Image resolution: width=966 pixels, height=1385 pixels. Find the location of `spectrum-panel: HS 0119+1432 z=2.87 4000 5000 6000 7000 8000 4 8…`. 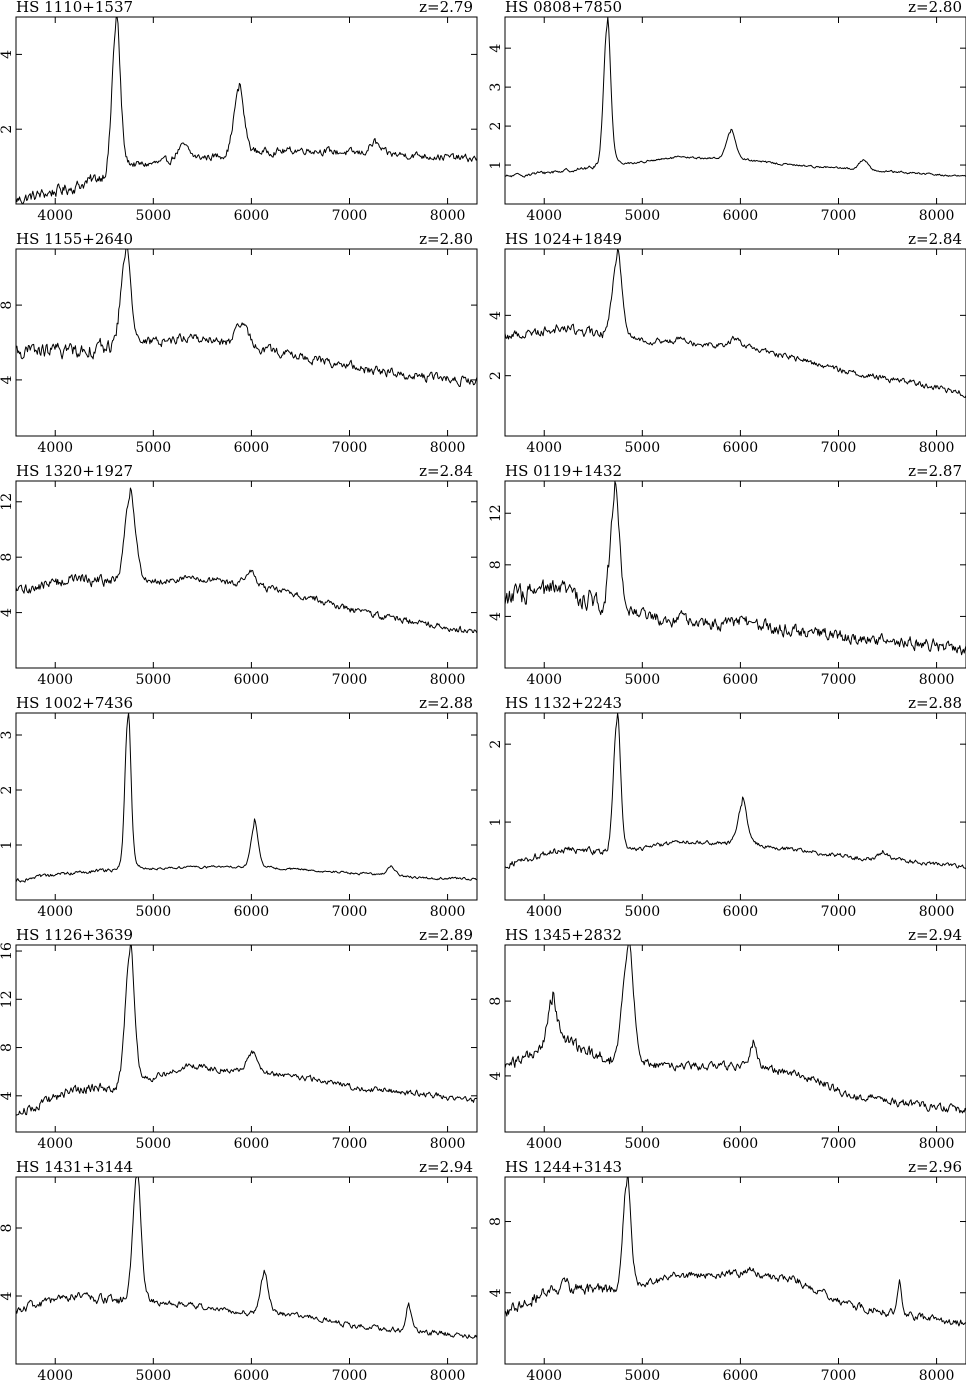

spectrum-panel: HS 0119+1432 z=2.87 4000 5000 6000 7000 8000 4 8… is located at coordinates (727, 575).